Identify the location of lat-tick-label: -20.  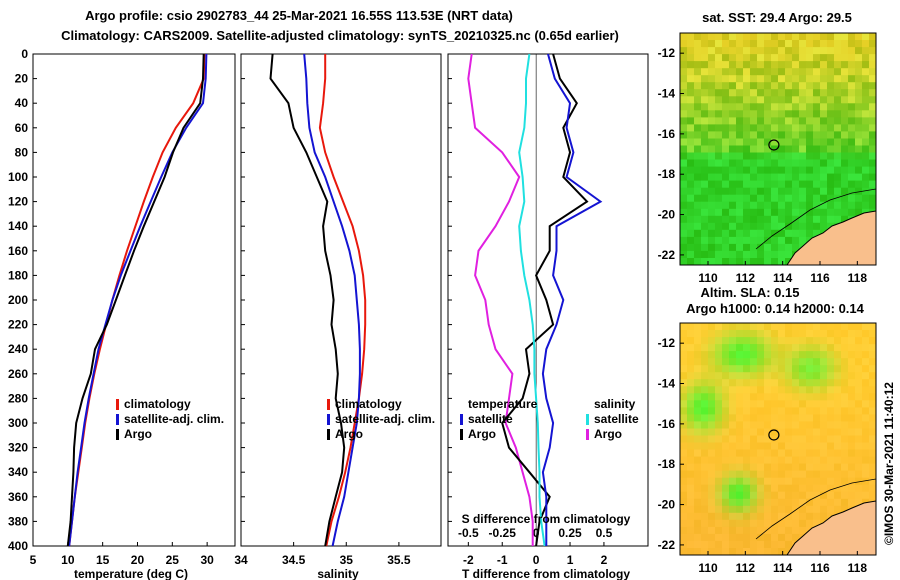
(667, 215).